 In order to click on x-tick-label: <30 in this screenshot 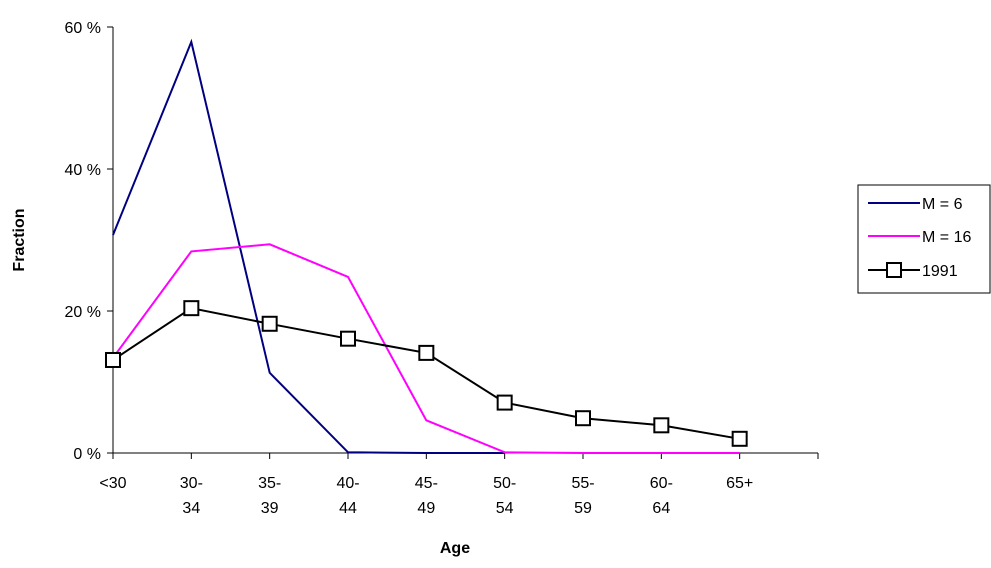, I will do `click(112, 483)`.